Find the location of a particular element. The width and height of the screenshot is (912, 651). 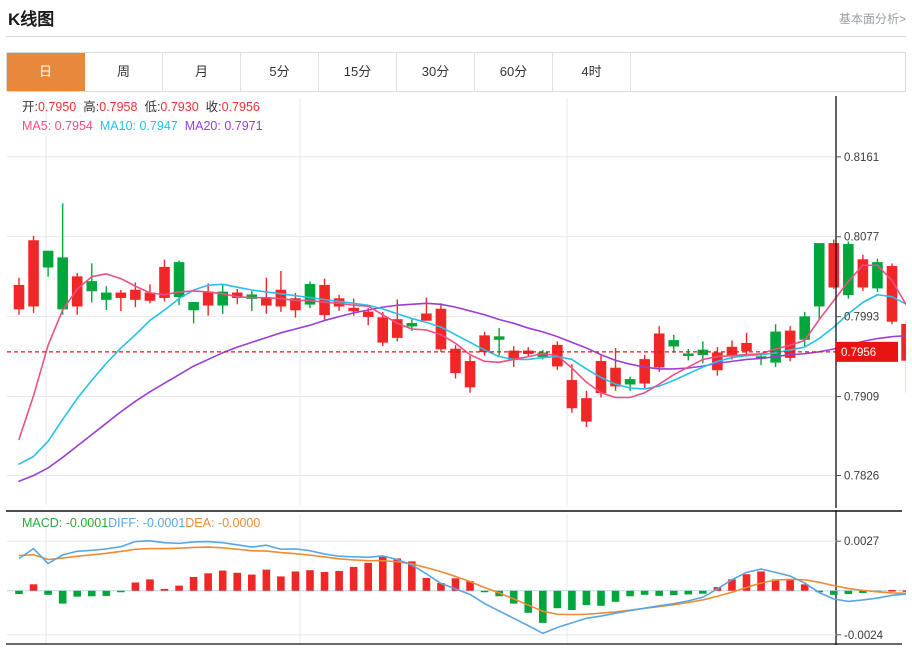

price-tick-label-0: 0.8161 is located at coordinates (861, 158).